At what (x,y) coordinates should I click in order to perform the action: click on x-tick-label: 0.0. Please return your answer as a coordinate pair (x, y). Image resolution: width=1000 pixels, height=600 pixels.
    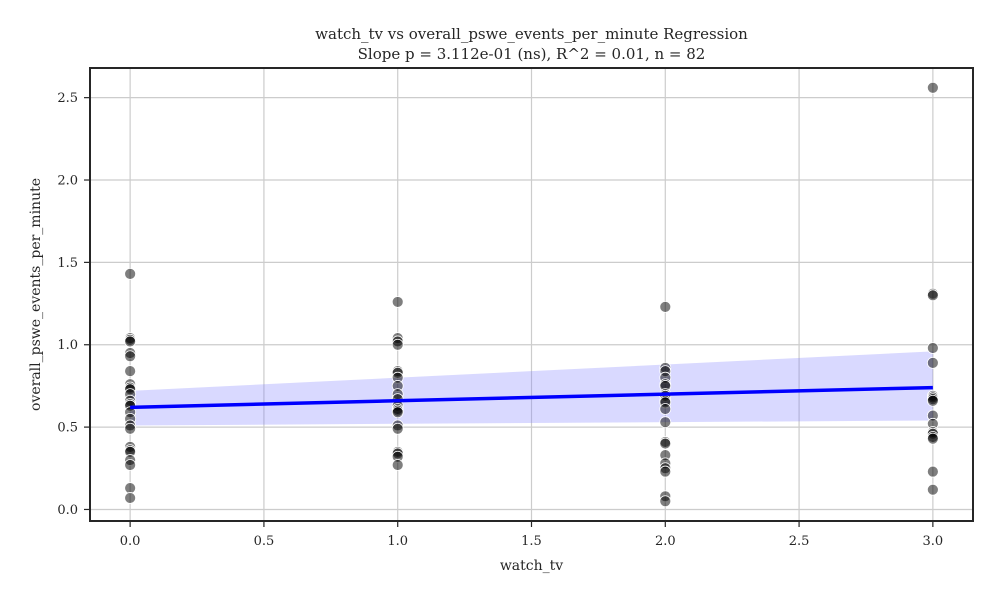
    Looking at the image, I should click on (130, 541).